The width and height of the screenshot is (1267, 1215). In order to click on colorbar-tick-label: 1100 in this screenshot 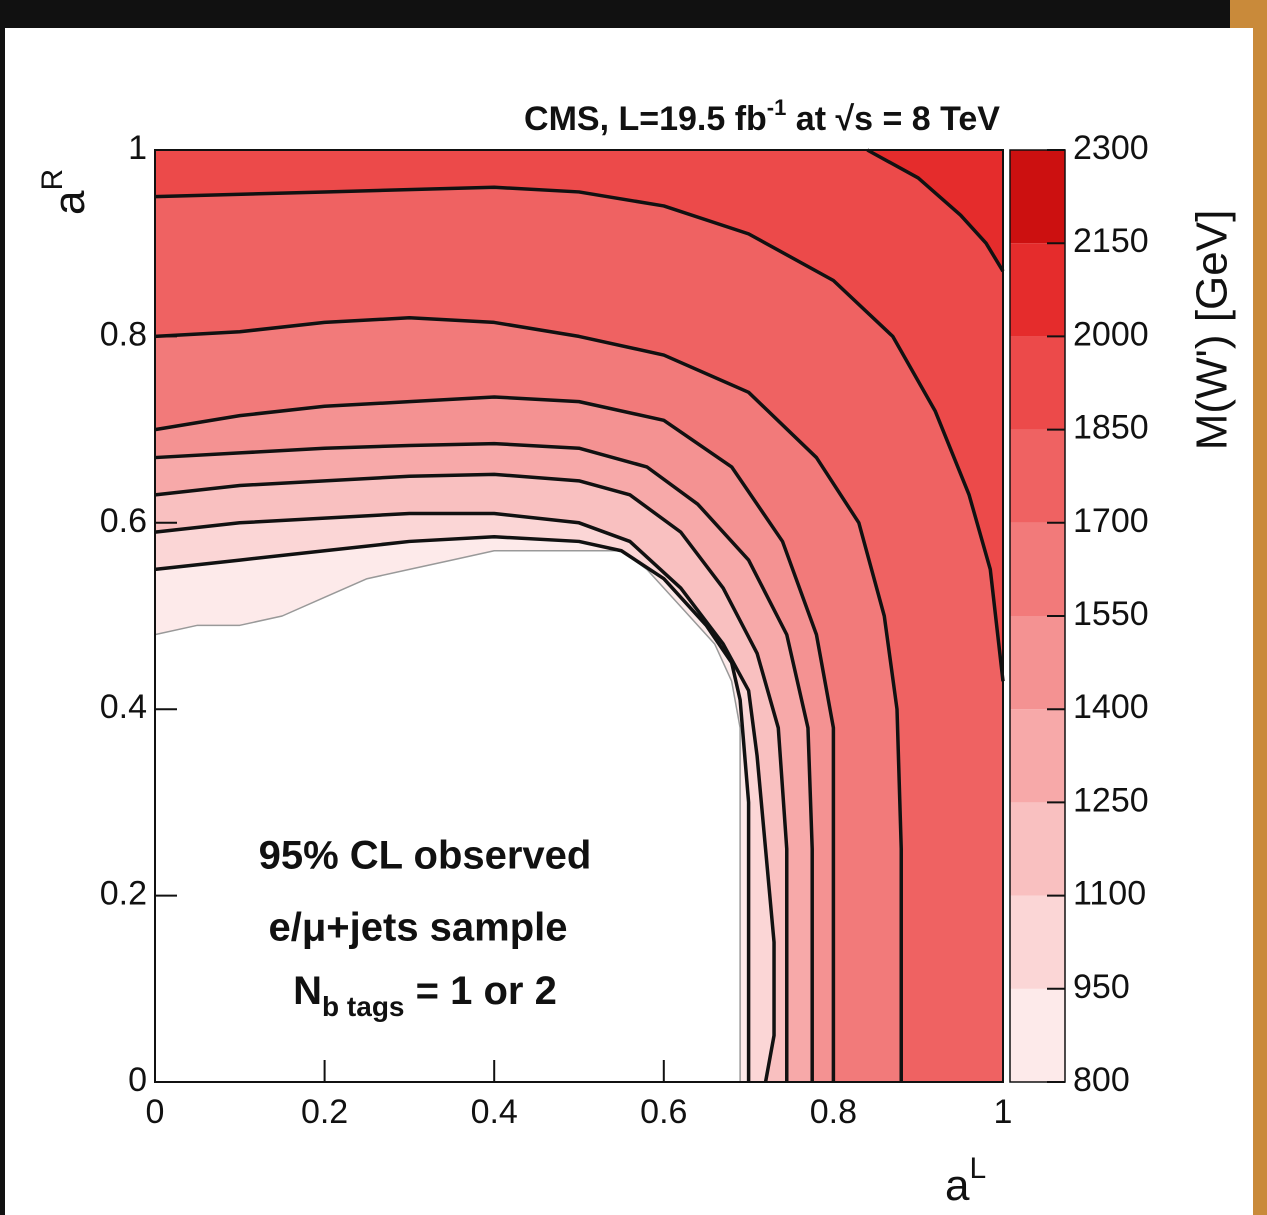, I will do `click(1109, 894)`.